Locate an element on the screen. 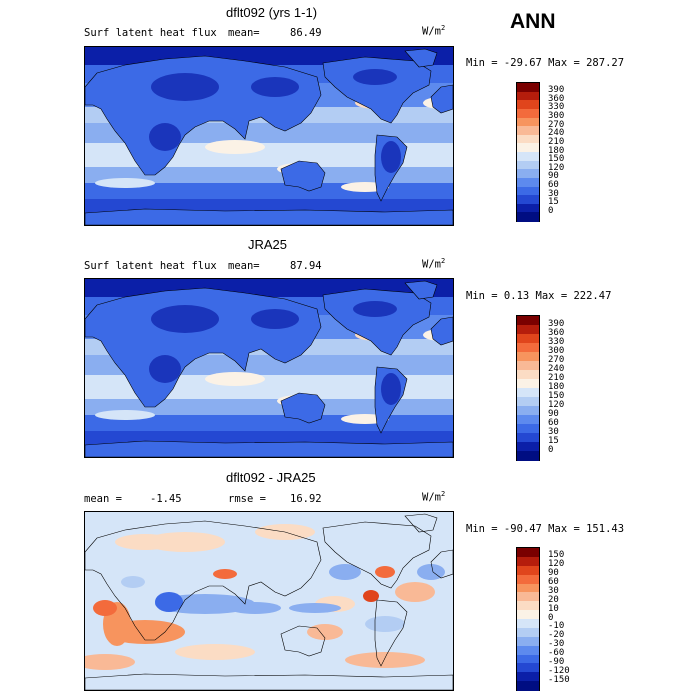  flux-patch is located at coordinates (235, 147).